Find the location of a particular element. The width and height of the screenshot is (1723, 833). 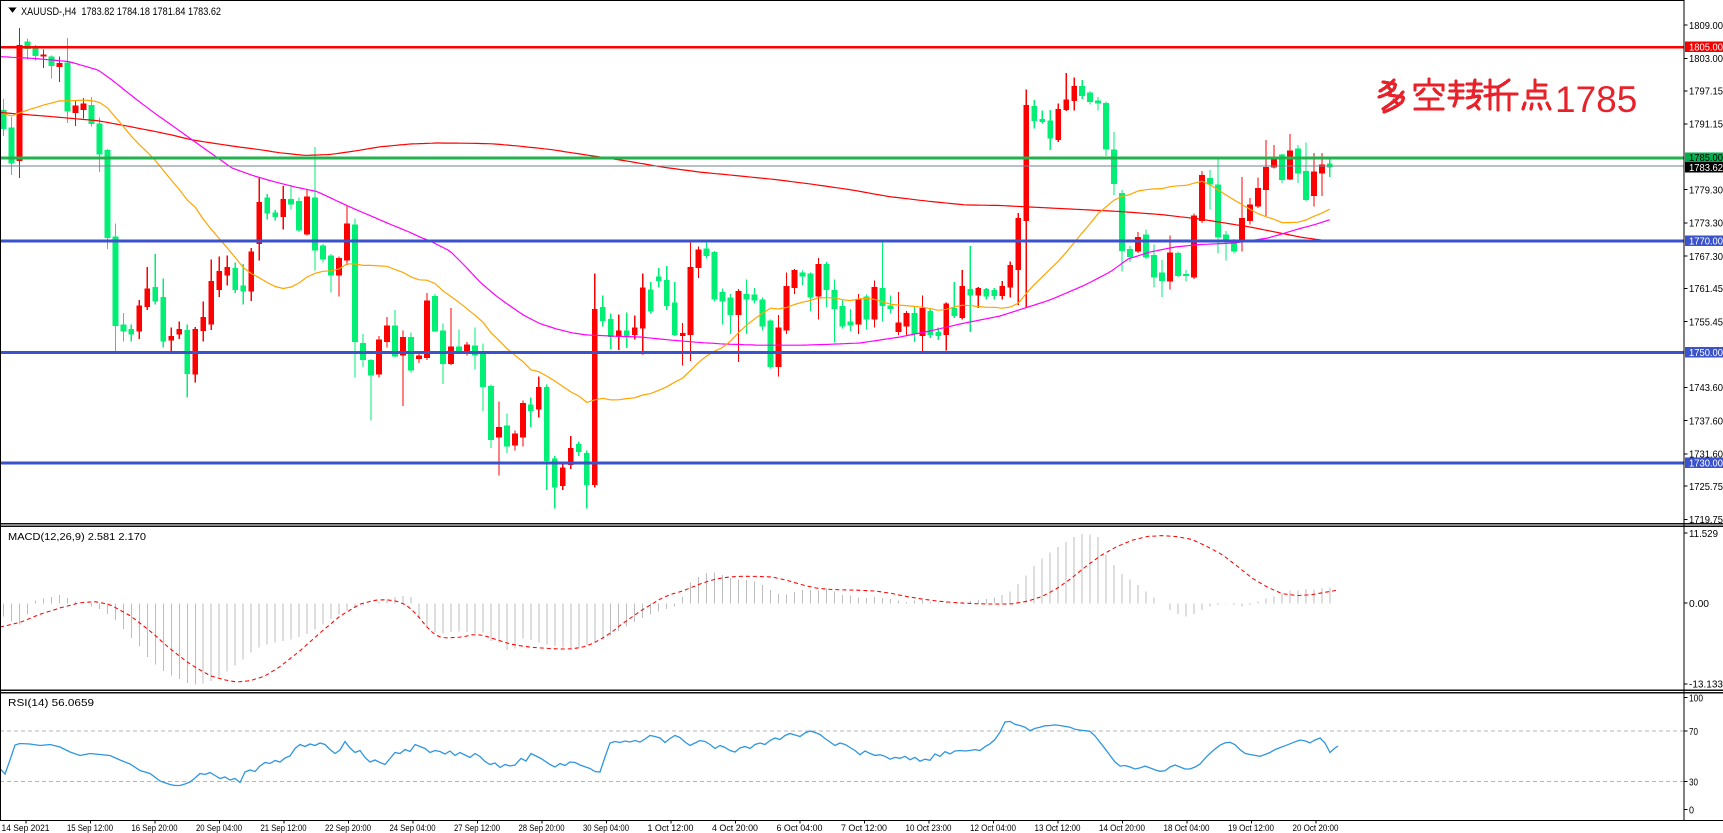

svg-text: 1805.00 is located at coordinates (1706, 47).